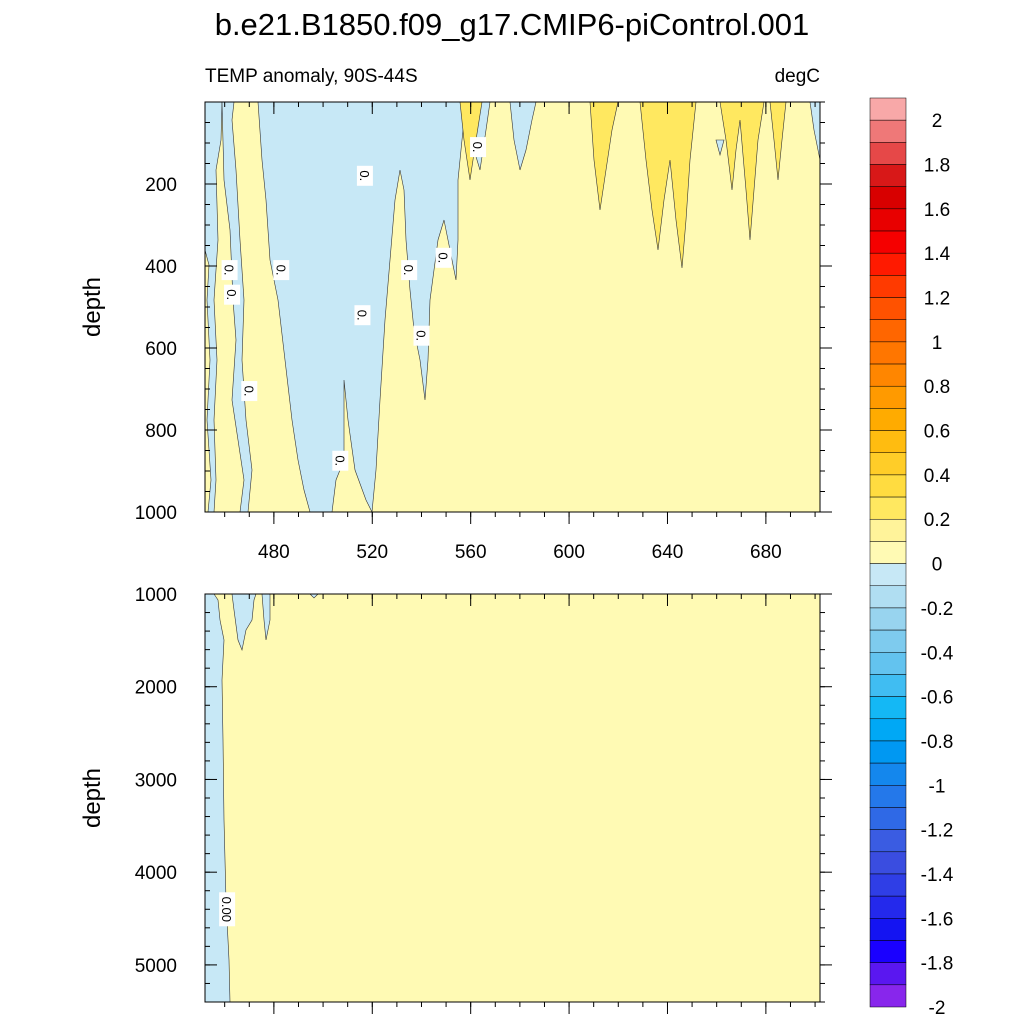 This screenshot has height=1024, width=1024. What do you see at coordinates (937, 919) in the screenshot?
I see `colorbar-label: -1.6` at bounding box center [937, 919].